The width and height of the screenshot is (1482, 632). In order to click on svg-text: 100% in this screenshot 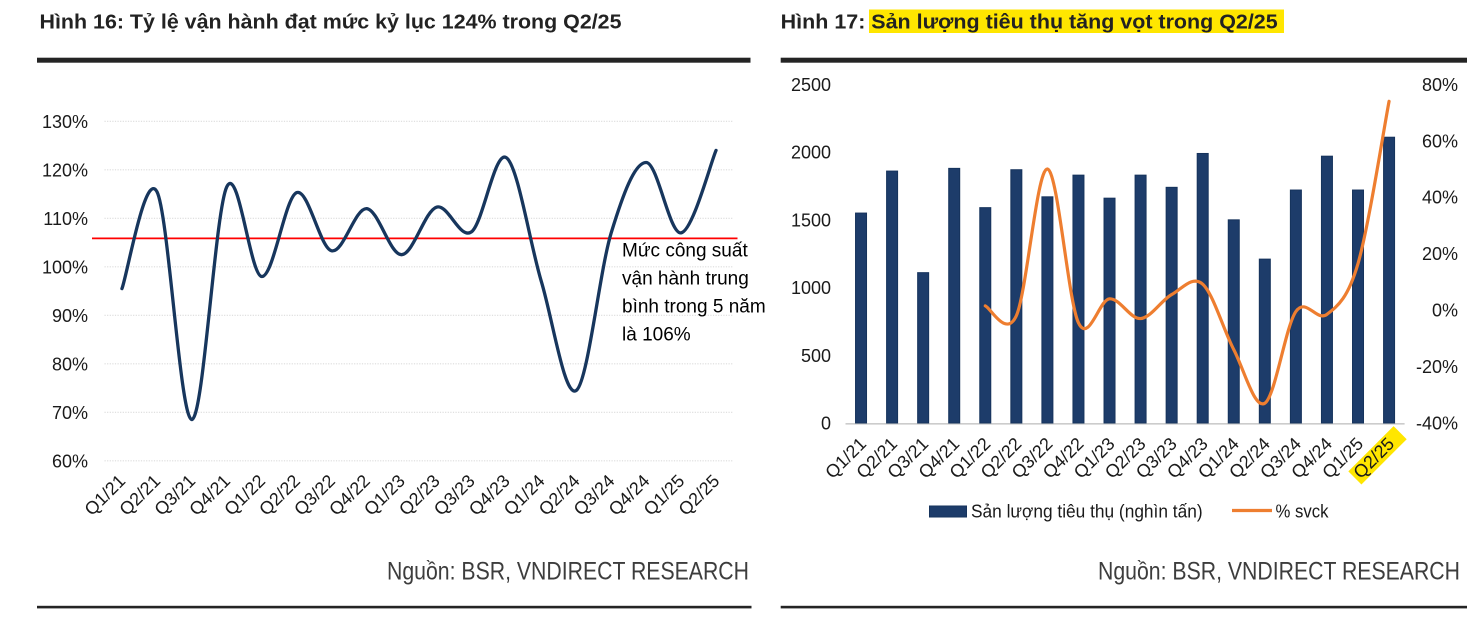, I will do `click(65, 267)`.